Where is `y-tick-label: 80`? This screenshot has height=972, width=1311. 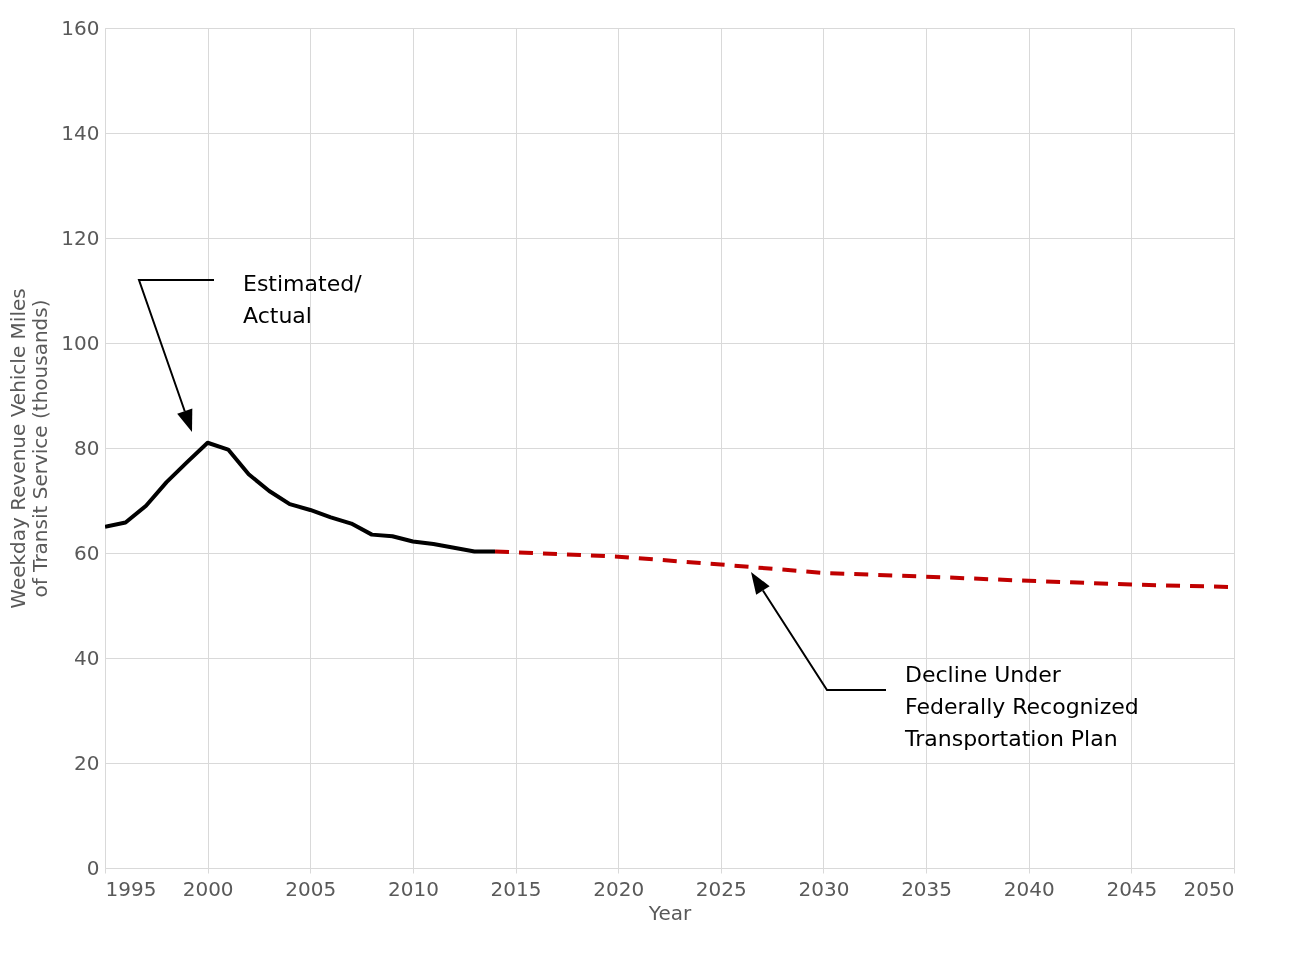 y-tick-label: 80 is located at coordinates (87, 447).